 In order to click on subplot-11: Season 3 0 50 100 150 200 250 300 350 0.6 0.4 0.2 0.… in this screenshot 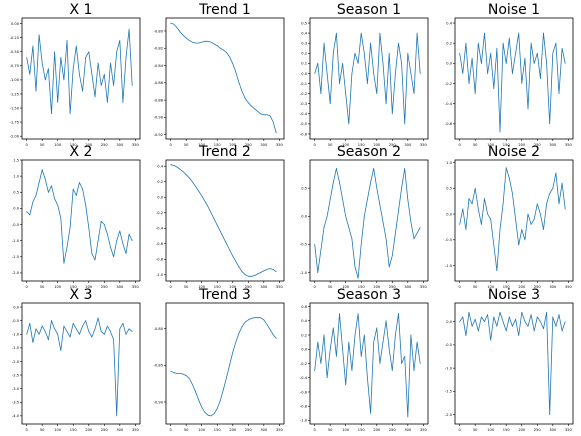, I will do `click(364, 359)`.